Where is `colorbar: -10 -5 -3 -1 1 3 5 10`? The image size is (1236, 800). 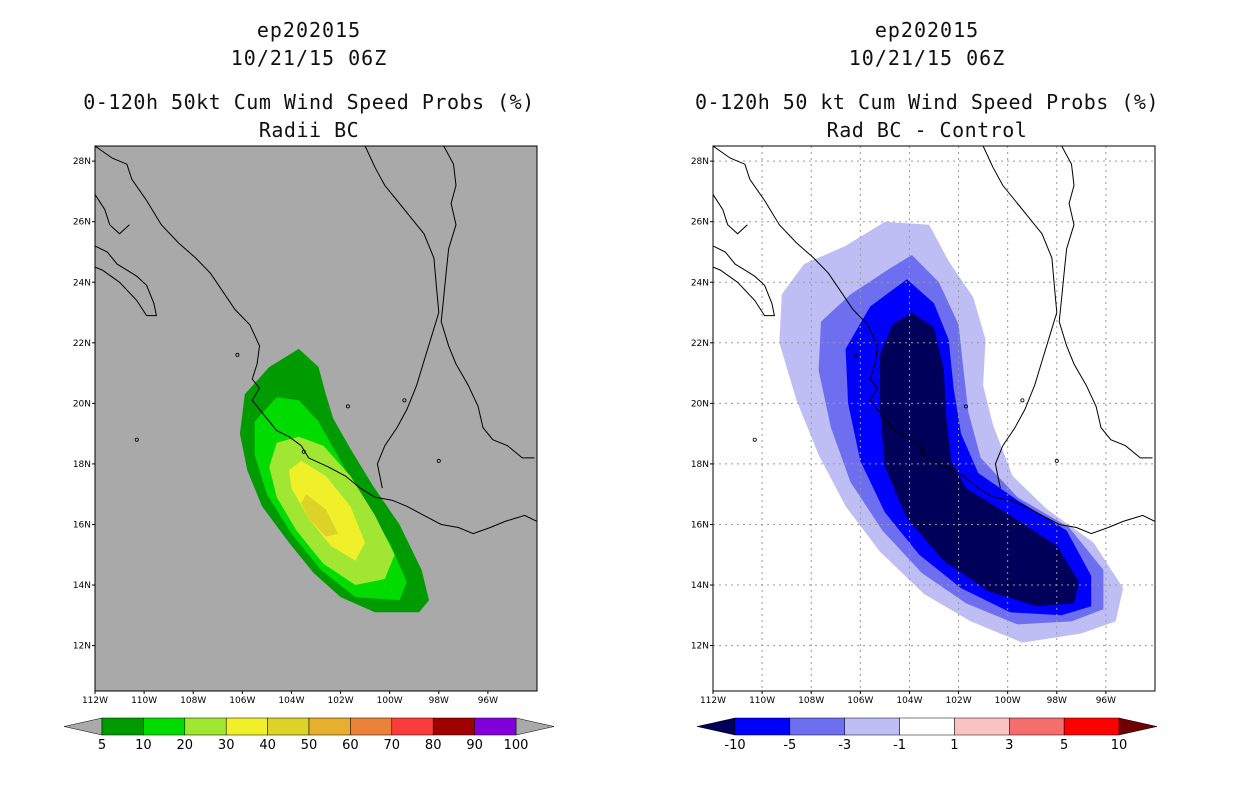 colorbar: -10 -5 -3 -1 1 3 5 10 is located at coordinates (927, 735).